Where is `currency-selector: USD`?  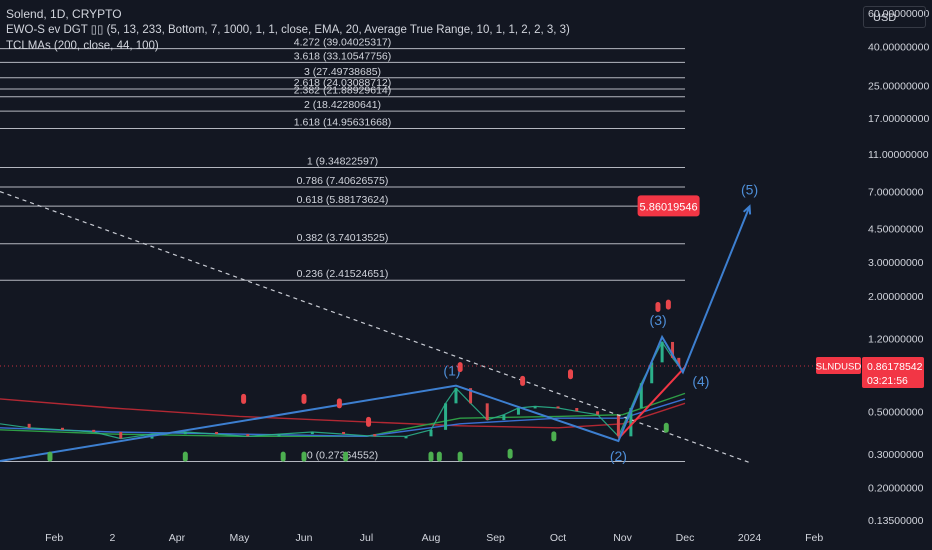
currency-selector: USD is located at coordinates (894, 17).